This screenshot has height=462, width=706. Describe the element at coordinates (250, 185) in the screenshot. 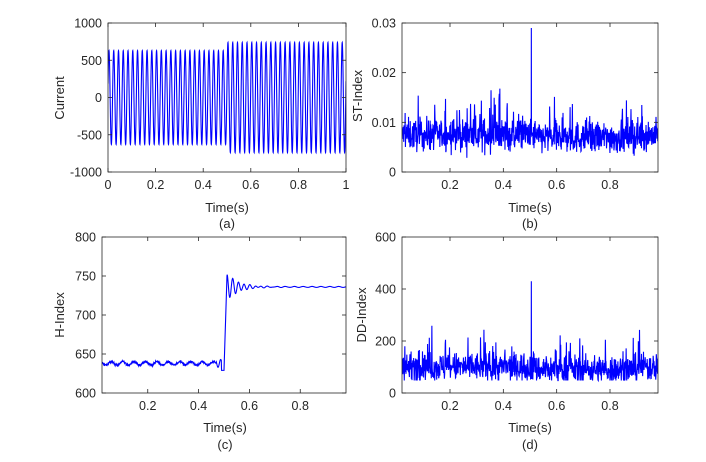

I see `x-tick-label-a: 0.6` at that location.